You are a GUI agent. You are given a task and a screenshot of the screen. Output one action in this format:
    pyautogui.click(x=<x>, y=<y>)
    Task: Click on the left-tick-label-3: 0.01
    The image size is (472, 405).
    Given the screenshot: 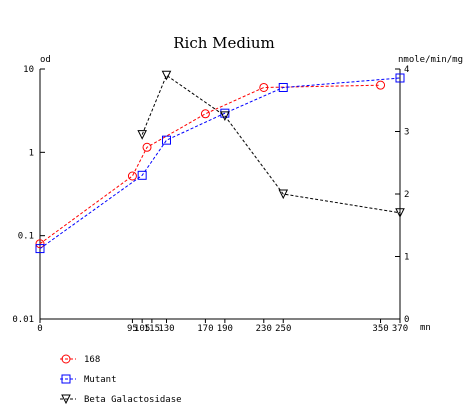 What is the action you would take?
    pyautogui.click(x=23, y=320)
    